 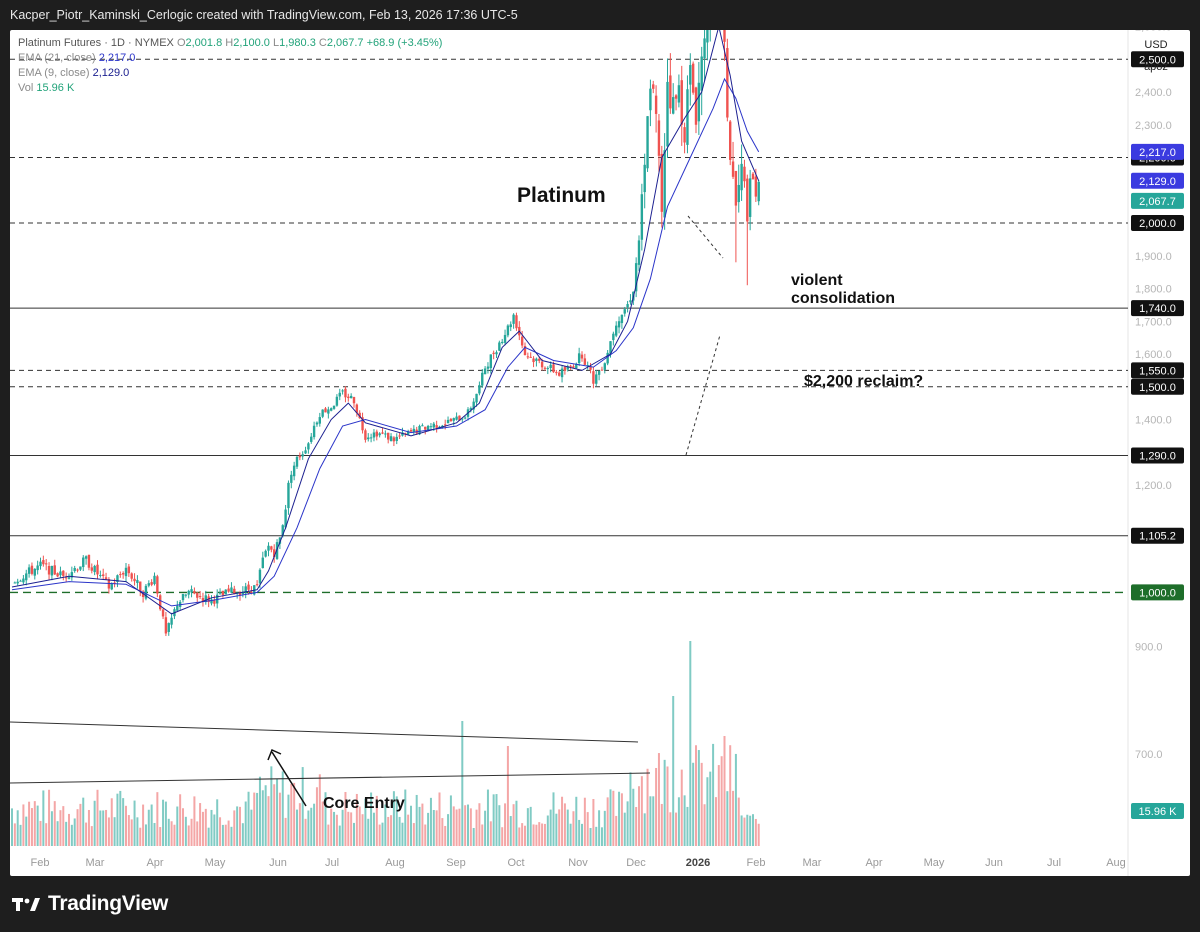 I want to click on peak-dashed-trendline, so click(x=705, y=237).